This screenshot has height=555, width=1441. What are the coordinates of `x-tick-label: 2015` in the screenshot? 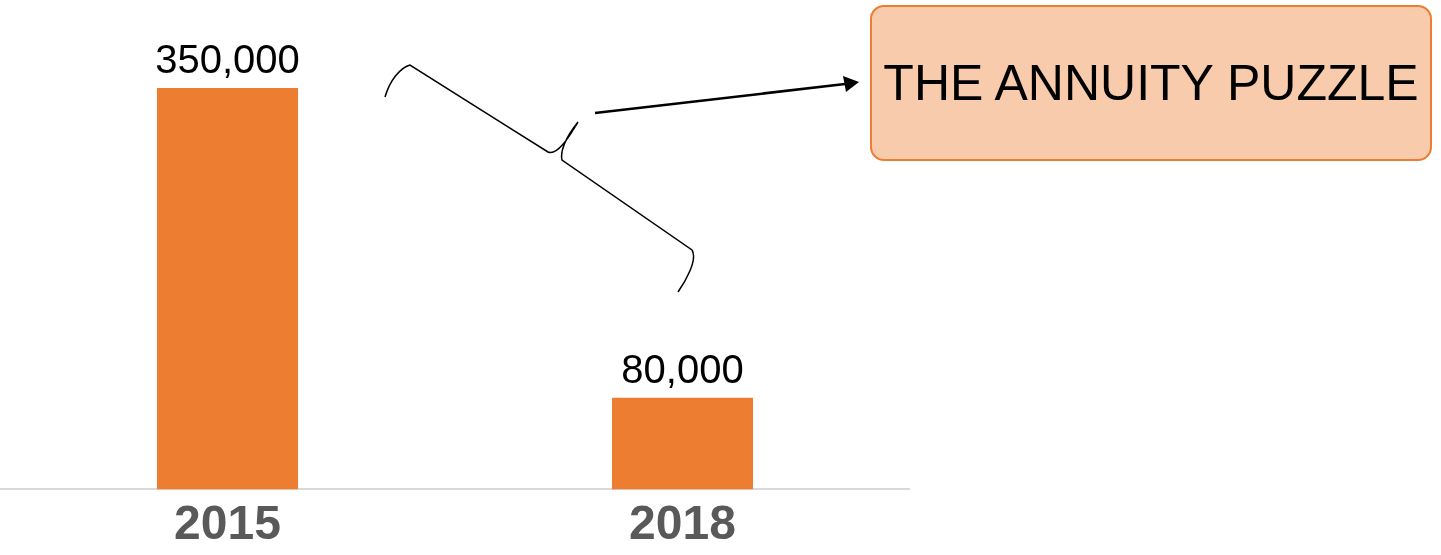 It's located at (227, 523).